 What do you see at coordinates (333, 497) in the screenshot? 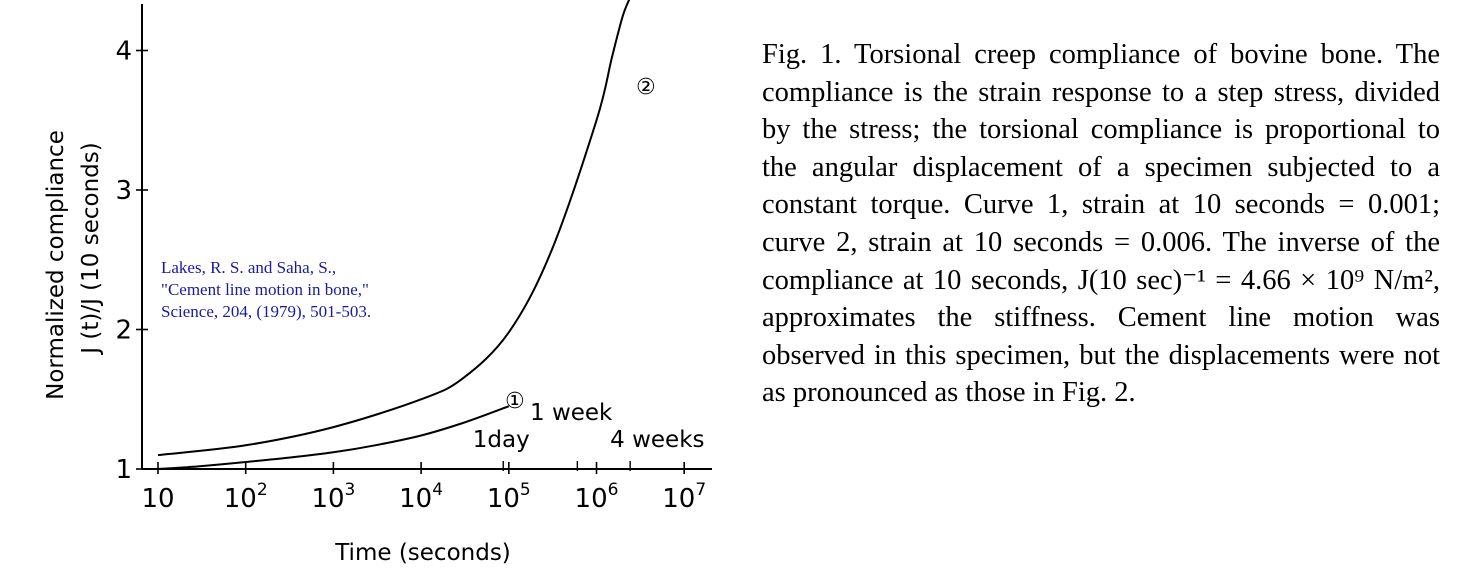
I see `x-tick-label: 10³` at bounding box center [333, 497].